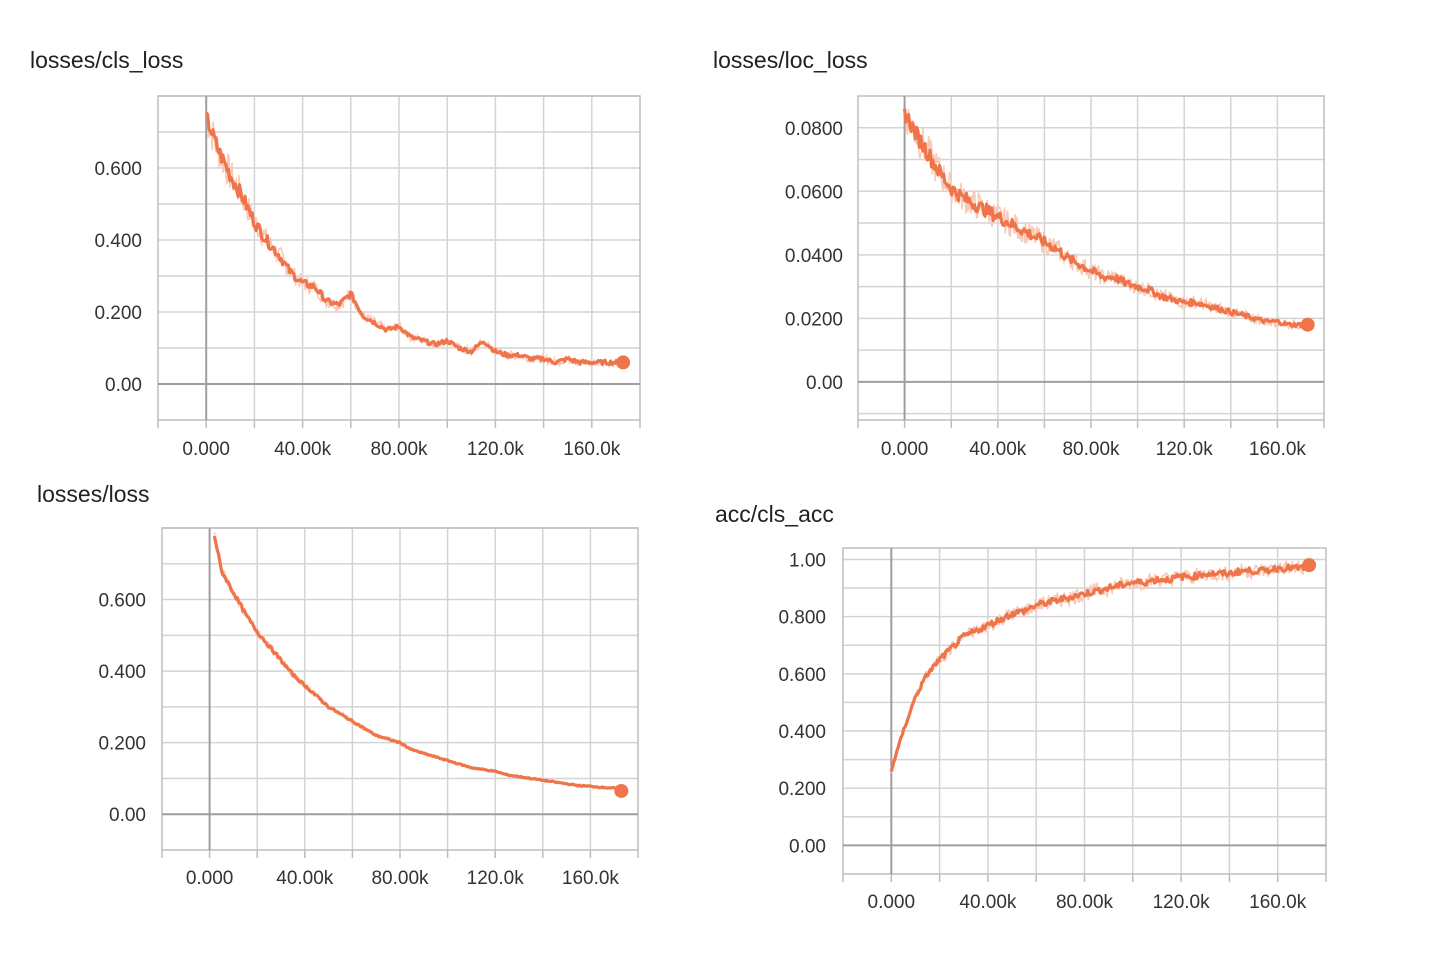  What do you see at coordinates (814, 192) in the screenshot?
I see `y-tick-label: 0.0600` at bounding box center [814, 192].